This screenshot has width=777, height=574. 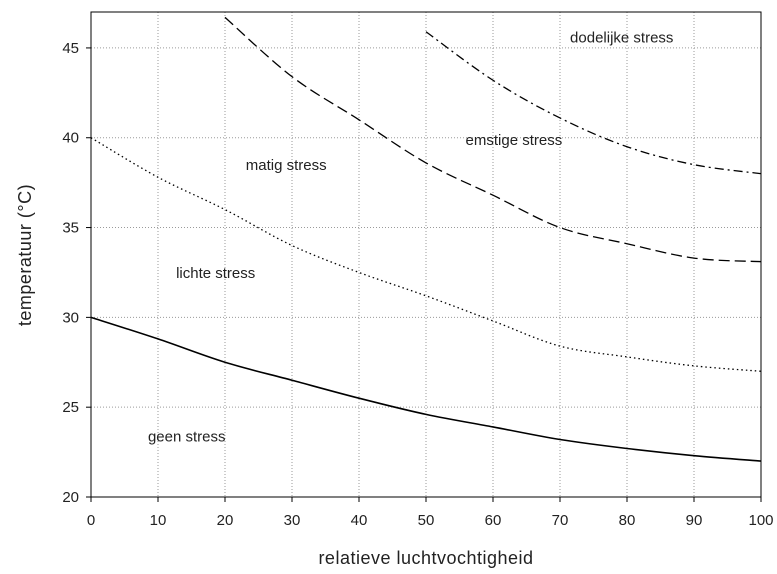 What do you see at coordinates (694, 520) in the screenshot?
I see `x-tick-label: 90` at bounding box center [694, 520].